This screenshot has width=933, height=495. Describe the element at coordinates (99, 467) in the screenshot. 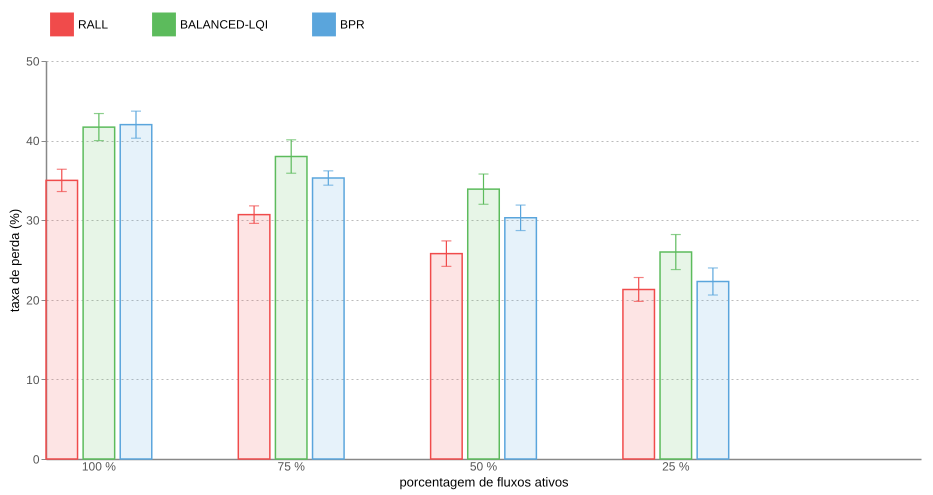

I see `x-tick-label: 100 %` at that location.